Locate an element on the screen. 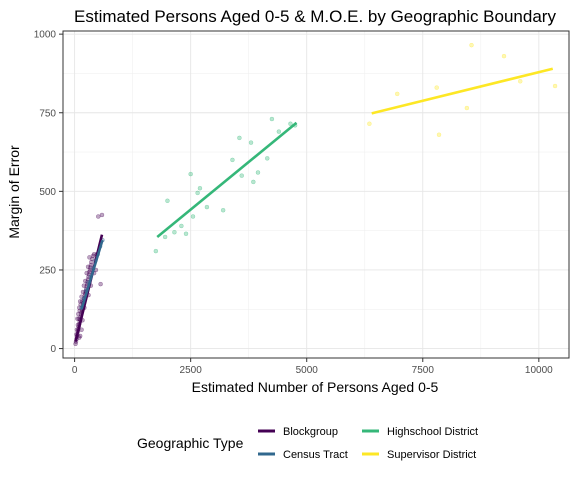 This screenshot has height=485, width=576. y-axis-label: Margin of Error is located at coordinates (14, 192).